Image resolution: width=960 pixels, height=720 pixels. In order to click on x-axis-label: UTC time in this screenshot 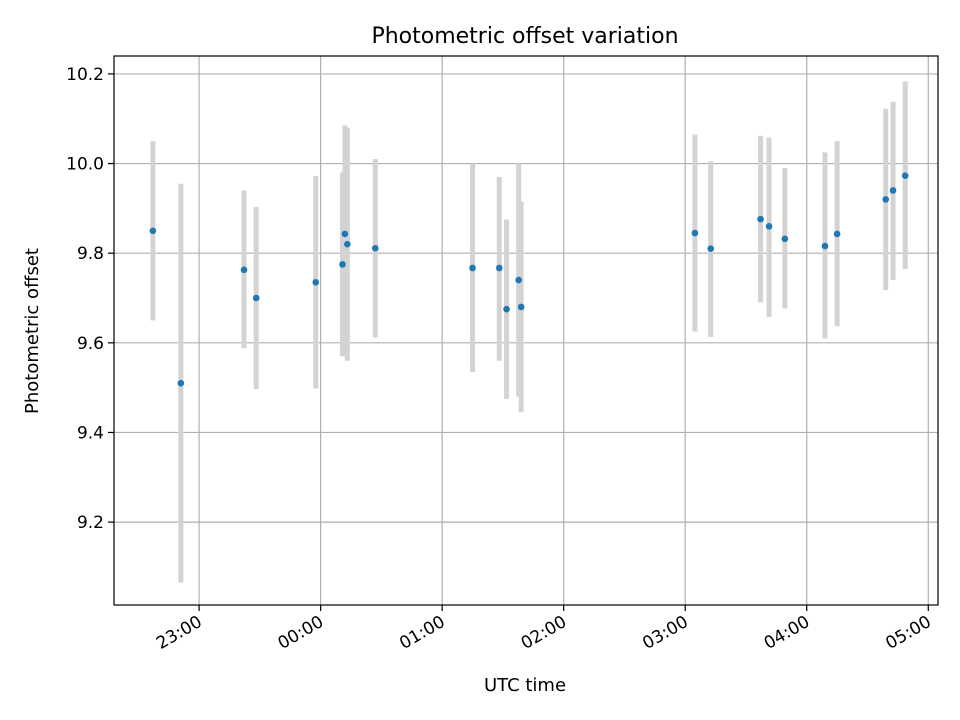, I will do `click(525, 685)`.